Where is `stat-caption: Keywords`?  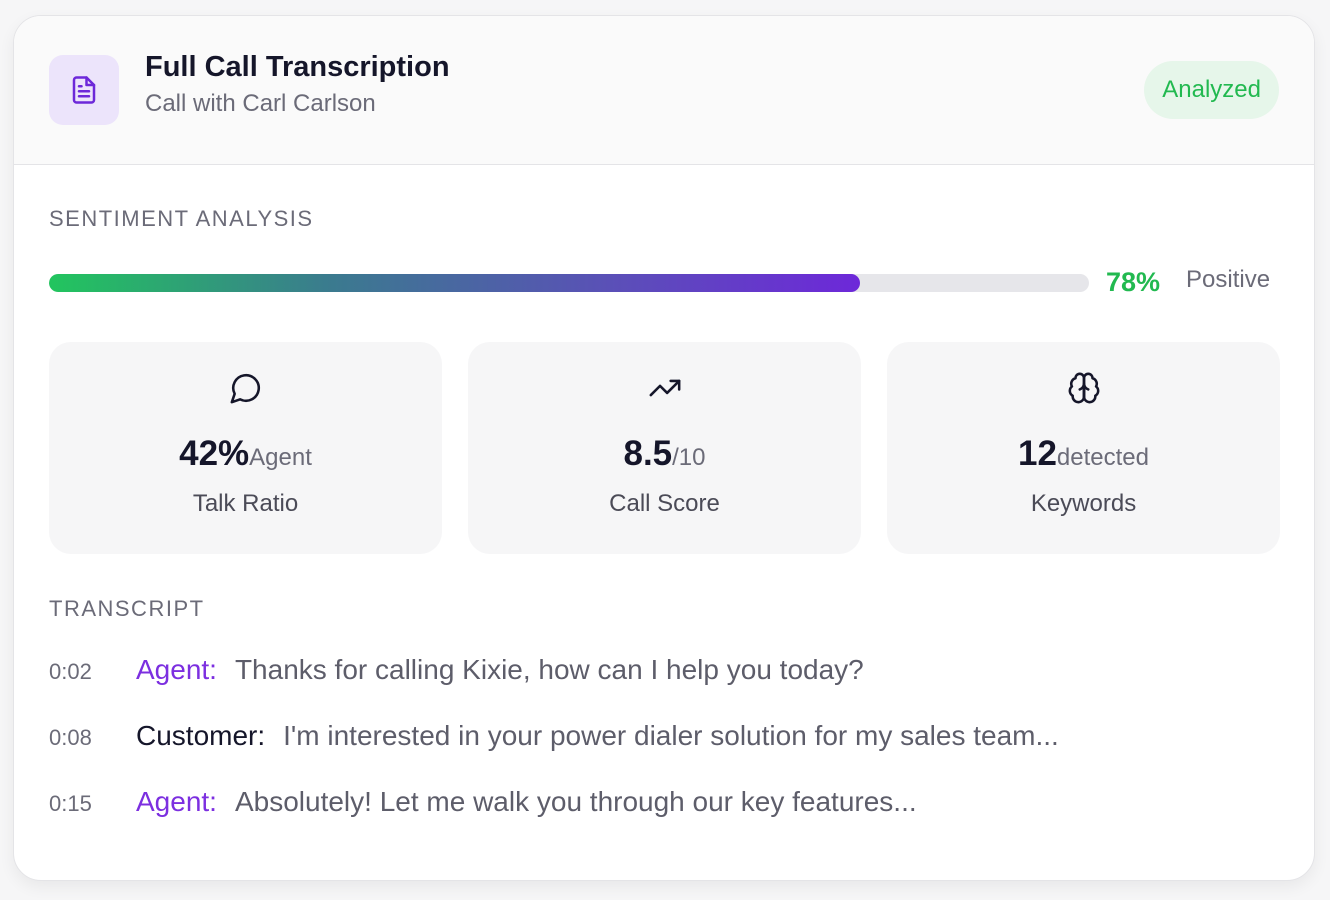 stat-caption: Keywords is located at coordinates (1083, 503).